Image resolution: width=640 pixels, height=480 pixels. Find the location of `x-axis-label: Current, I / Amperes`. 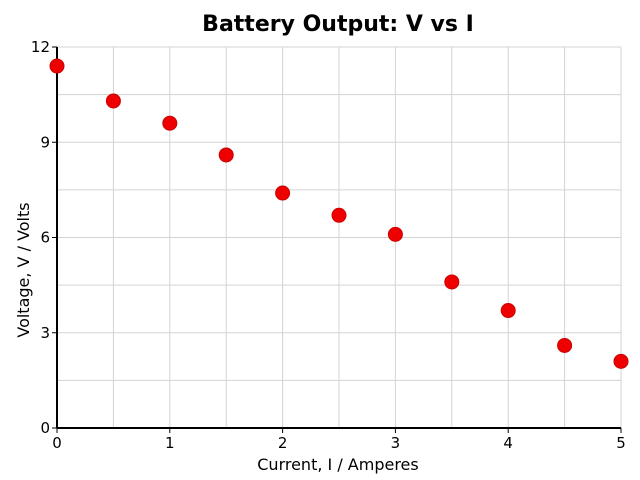

x-axis-label: Current, I / Amperes is located at coordinates (337, 464).